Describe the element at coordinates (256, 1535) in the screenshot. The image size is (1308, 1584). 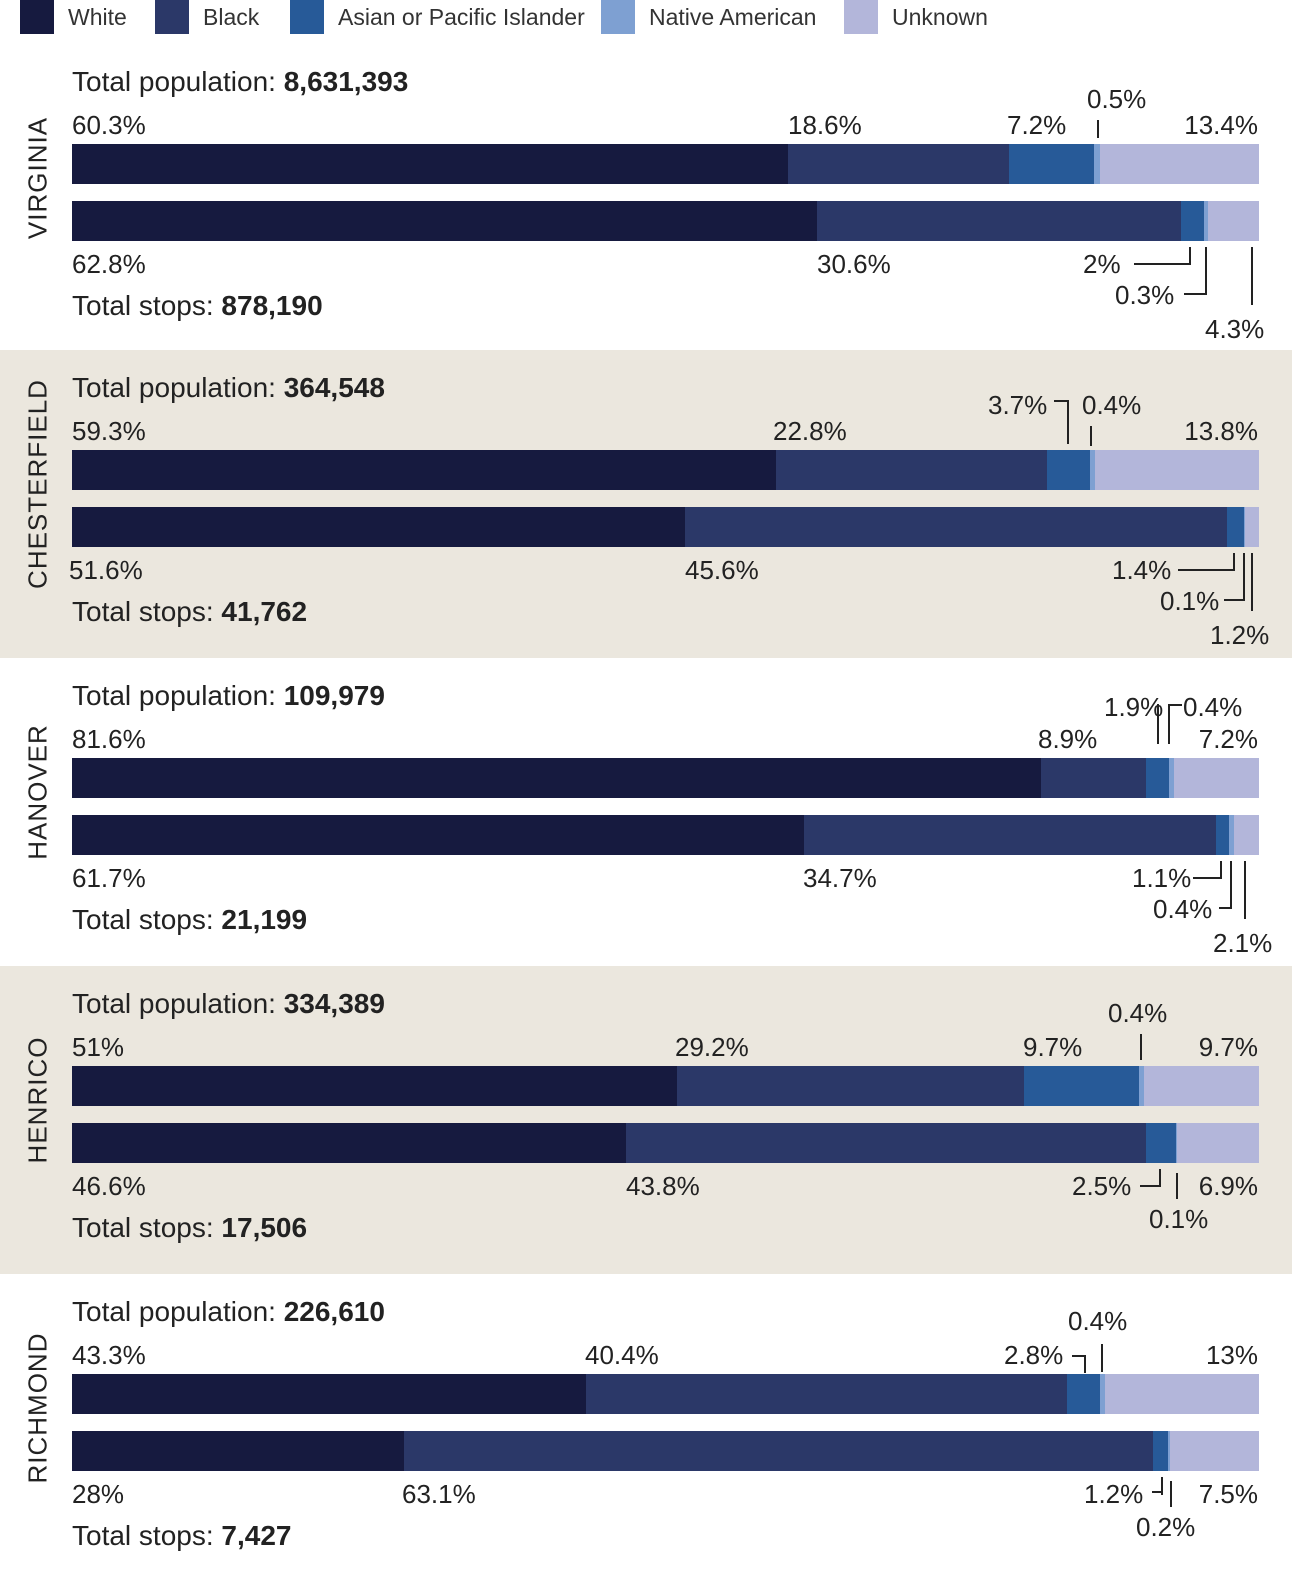
I see `total-stops-value: 7,427` at that location.